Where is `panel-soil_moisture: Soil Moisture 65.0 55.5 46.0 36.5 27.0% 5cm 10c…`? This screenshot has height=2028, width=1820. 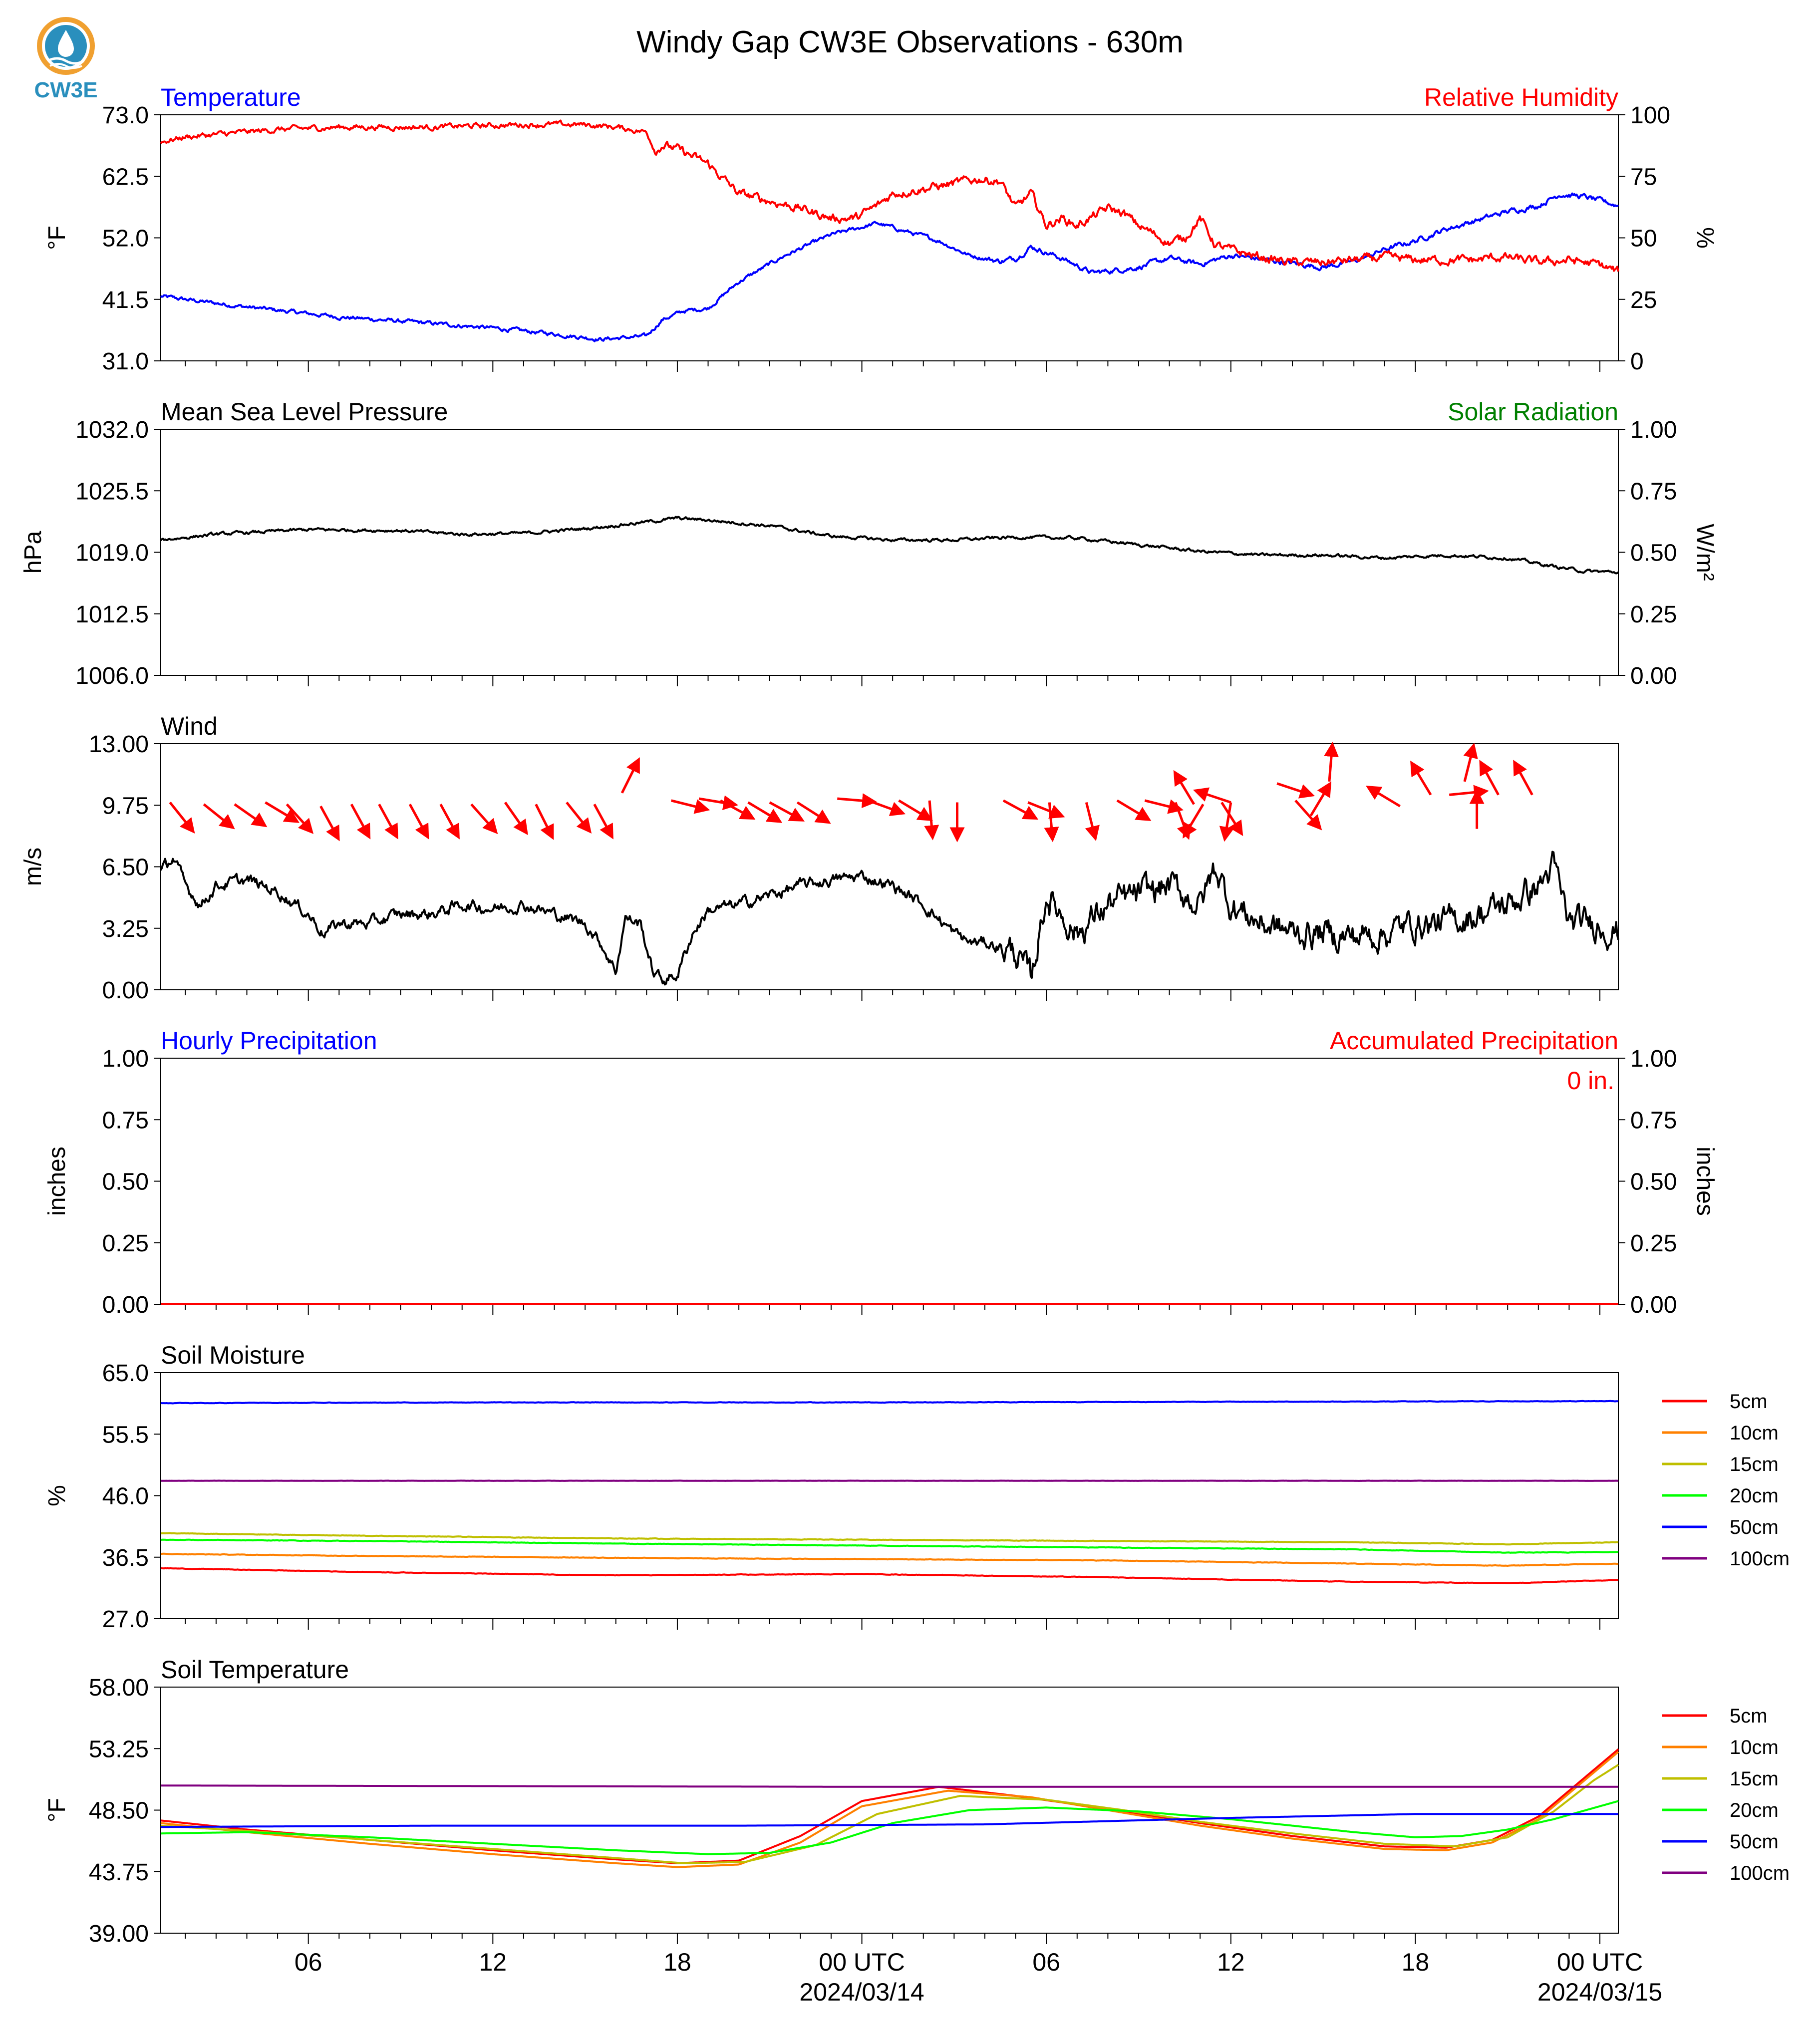 panel-soil_moisture: Soil Moisture 65.0 55.5 46.0 36.5 27.0% 5cm 10c… is located at coordinates (917, 1487).